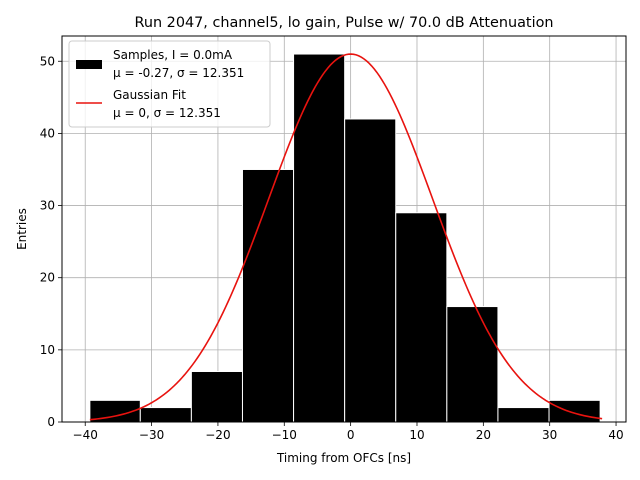  I want to click on legend-fit-label: Gaussian Fit, so click(149, 95).